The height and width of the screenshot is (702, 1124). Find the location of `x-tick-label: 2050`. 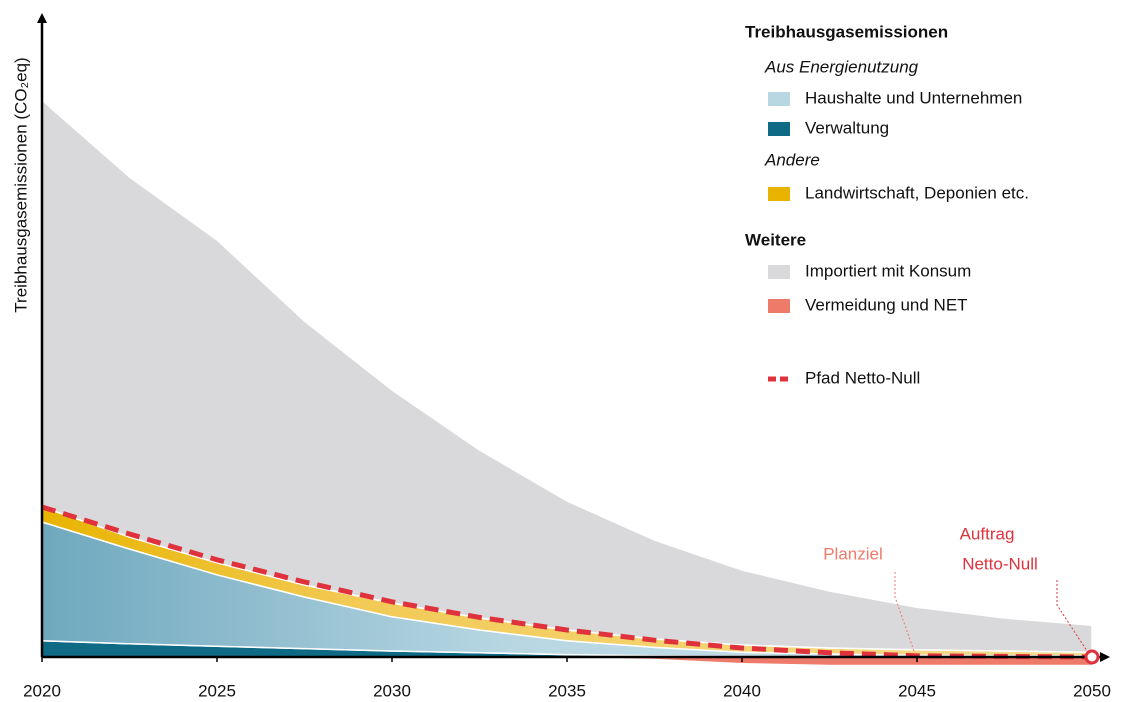

x-tick-label: 2050 is located at coordinates (1092, 690).